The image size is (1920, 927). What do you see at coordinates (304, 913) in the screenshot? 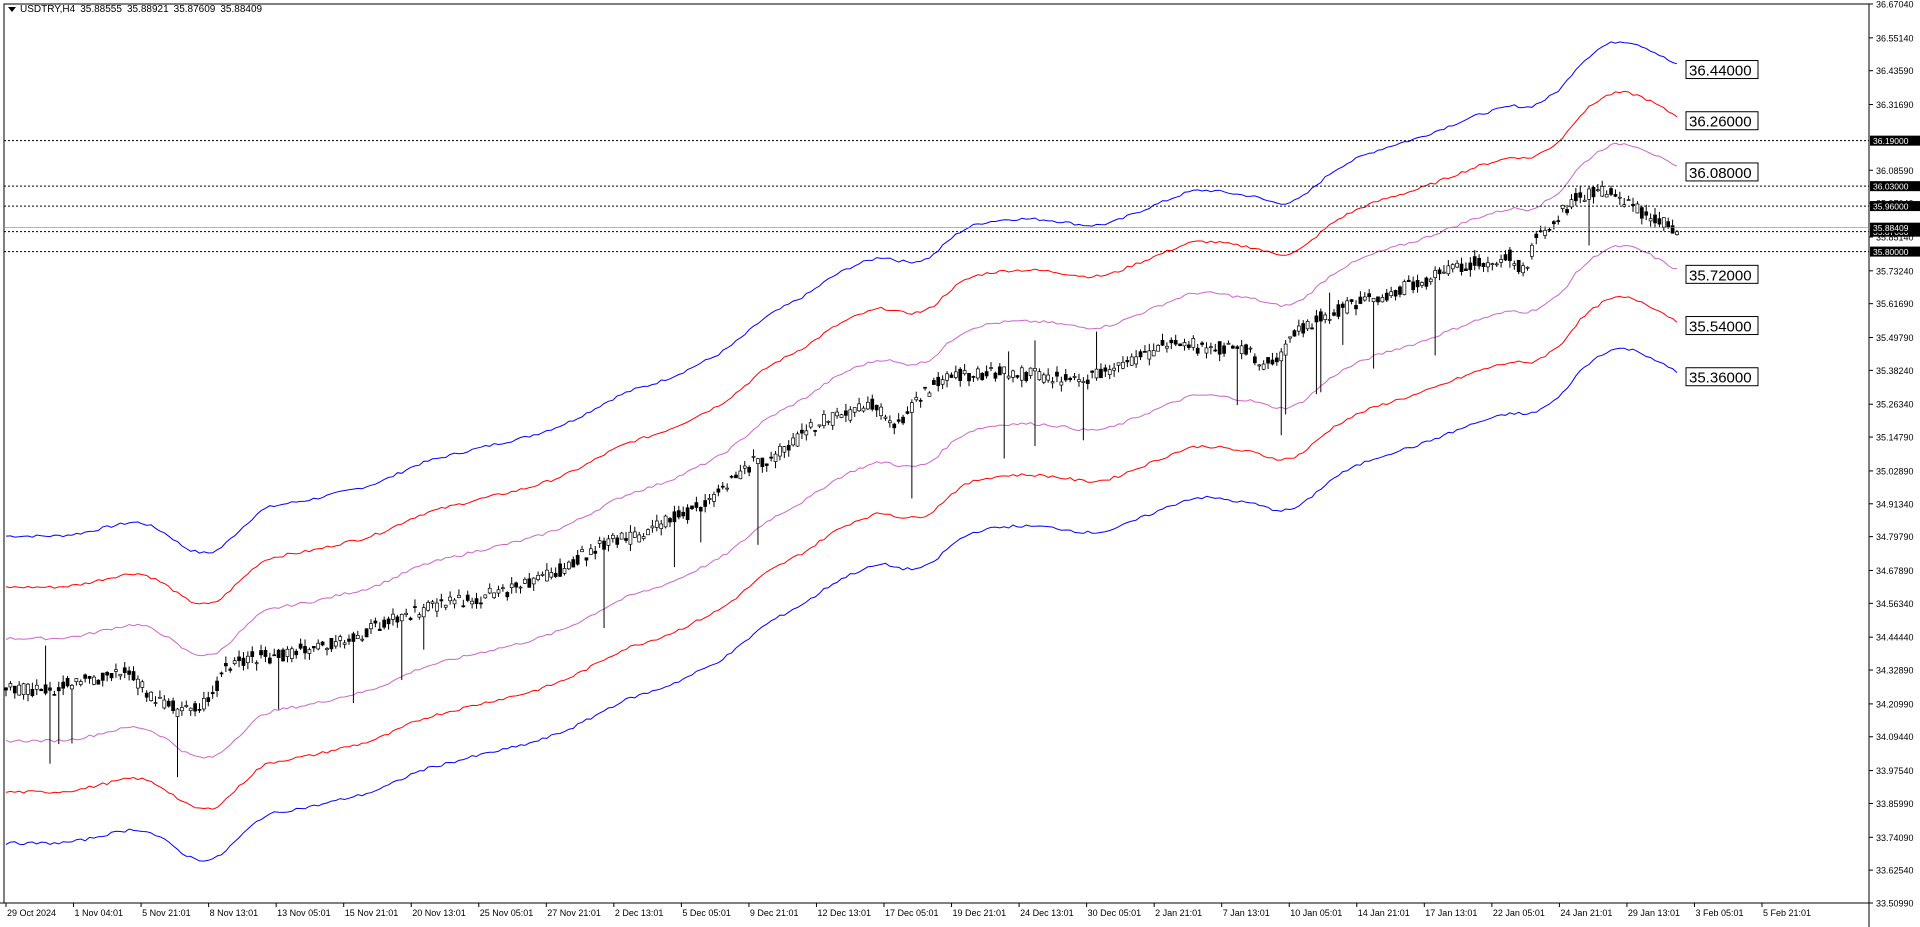
I see `x-tick-label: 13 Nov 05:01` at bounding box center [304, 913].